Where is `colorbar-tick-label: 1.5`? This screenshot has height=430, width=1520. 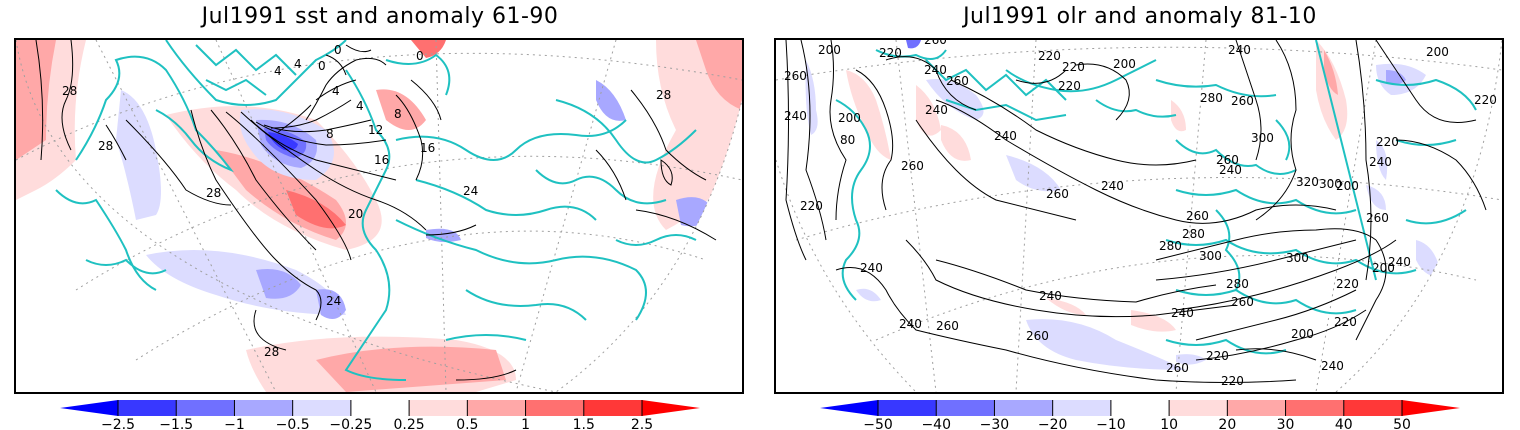
colorbar-tick-label: 1.5 is located at coordinates (584, 423).